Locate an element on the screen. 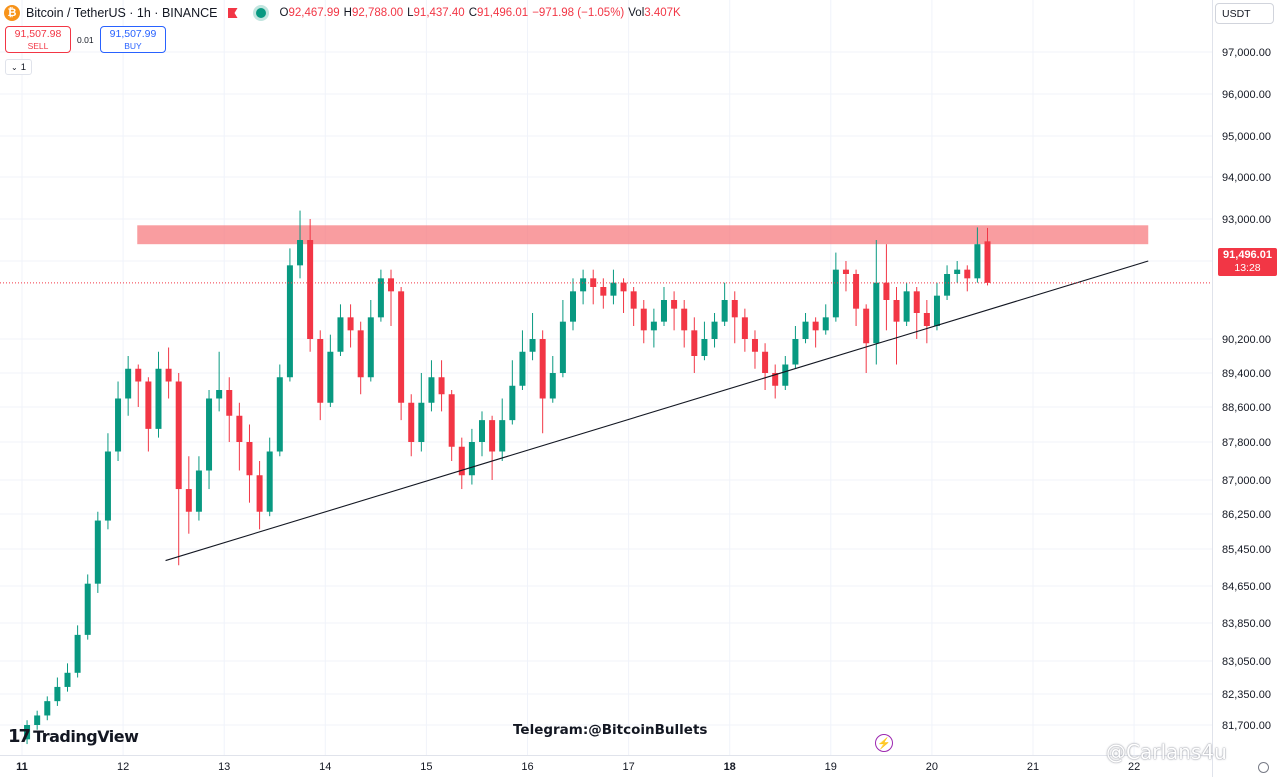 The height and width of the screenshot is (777, 1280). buy-button: 91,507.99 BUY is located at coordinates (133, 39).